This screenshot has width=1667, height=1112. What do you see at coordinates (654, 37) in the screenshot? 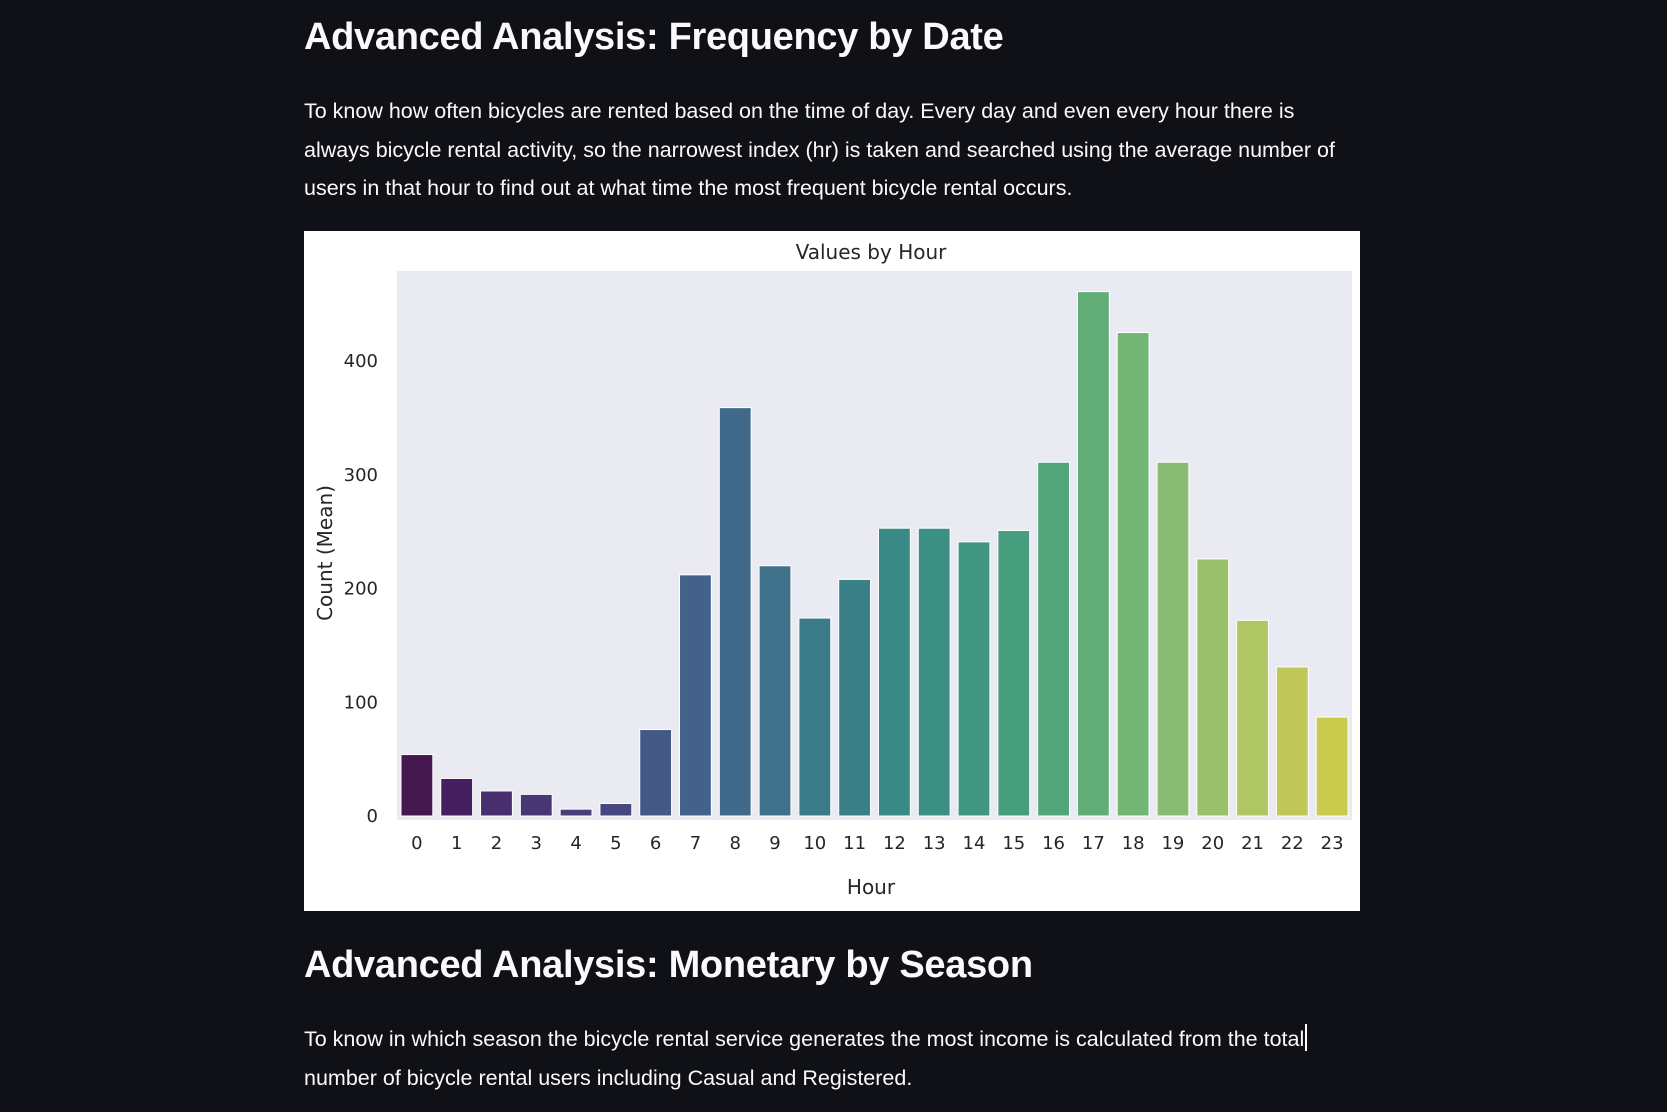
I see `frequency-section-title: Advanced Analysis: Frequency by Date` at bounding box center [654, 37].